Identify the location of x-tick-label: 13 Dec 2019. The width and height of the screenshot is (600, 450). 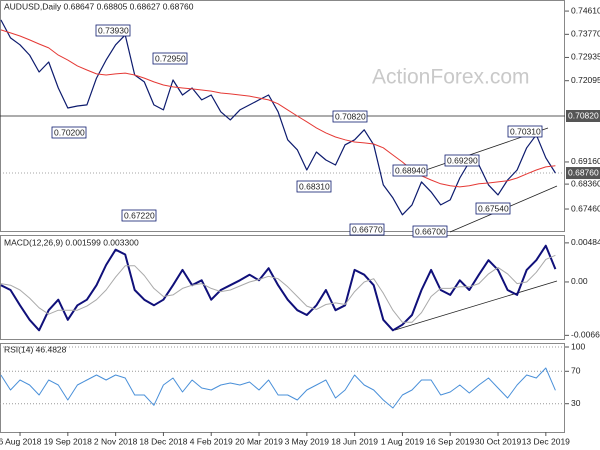
(546, 441).